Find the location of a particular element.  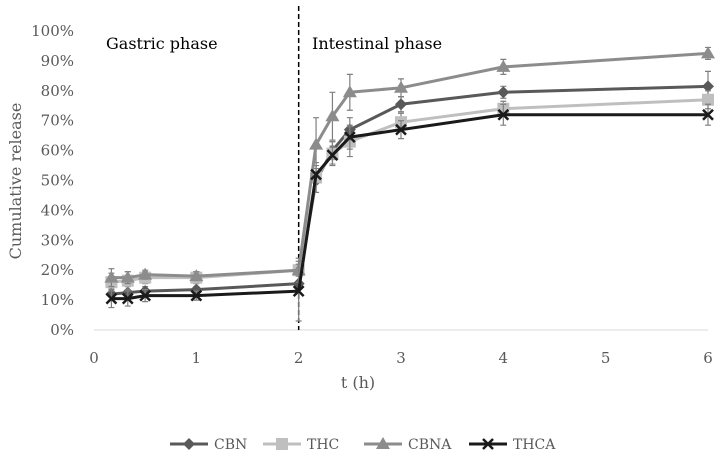

y-tick-label: 60% is located at coordinates (57, 151).